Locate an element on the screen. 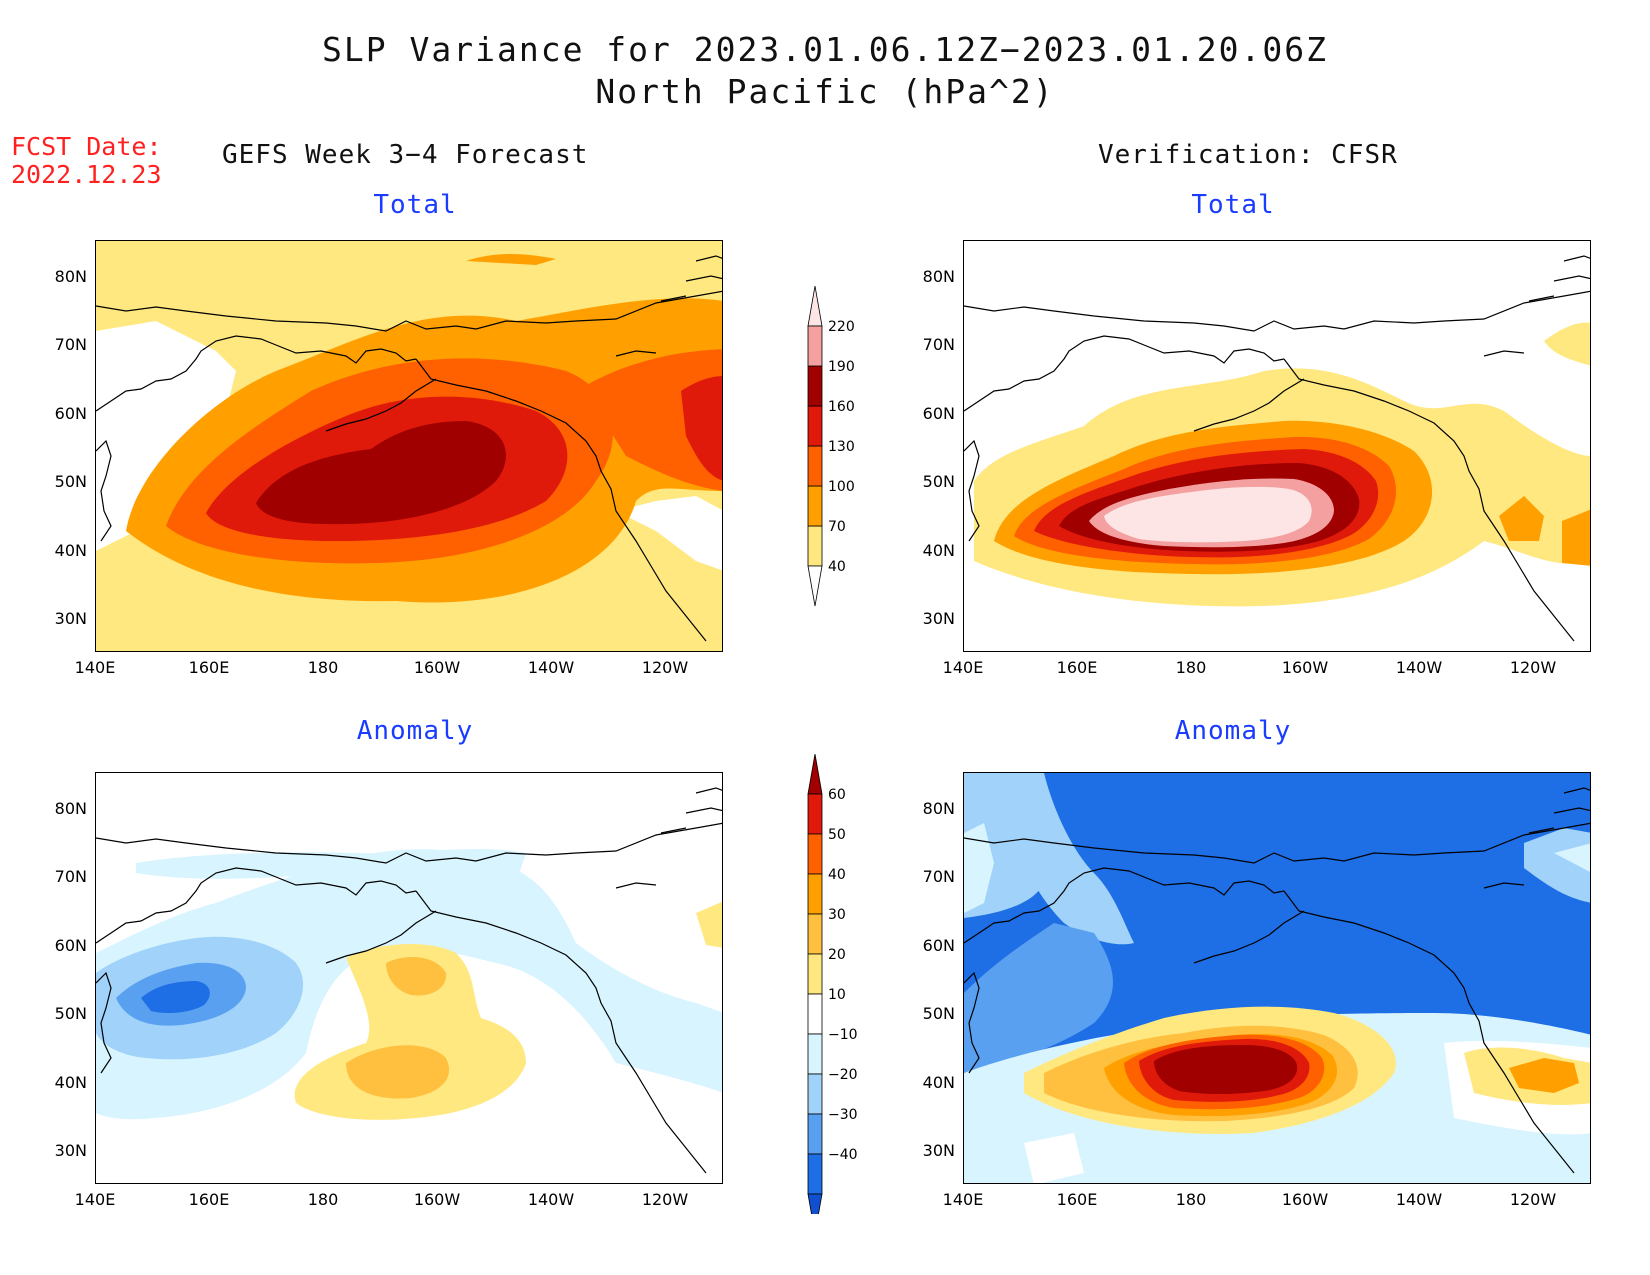 Image resolution: width=1650 pixels, height=1275 pixels. lon-label-tl: 180 is located at coordinates (323, 667).